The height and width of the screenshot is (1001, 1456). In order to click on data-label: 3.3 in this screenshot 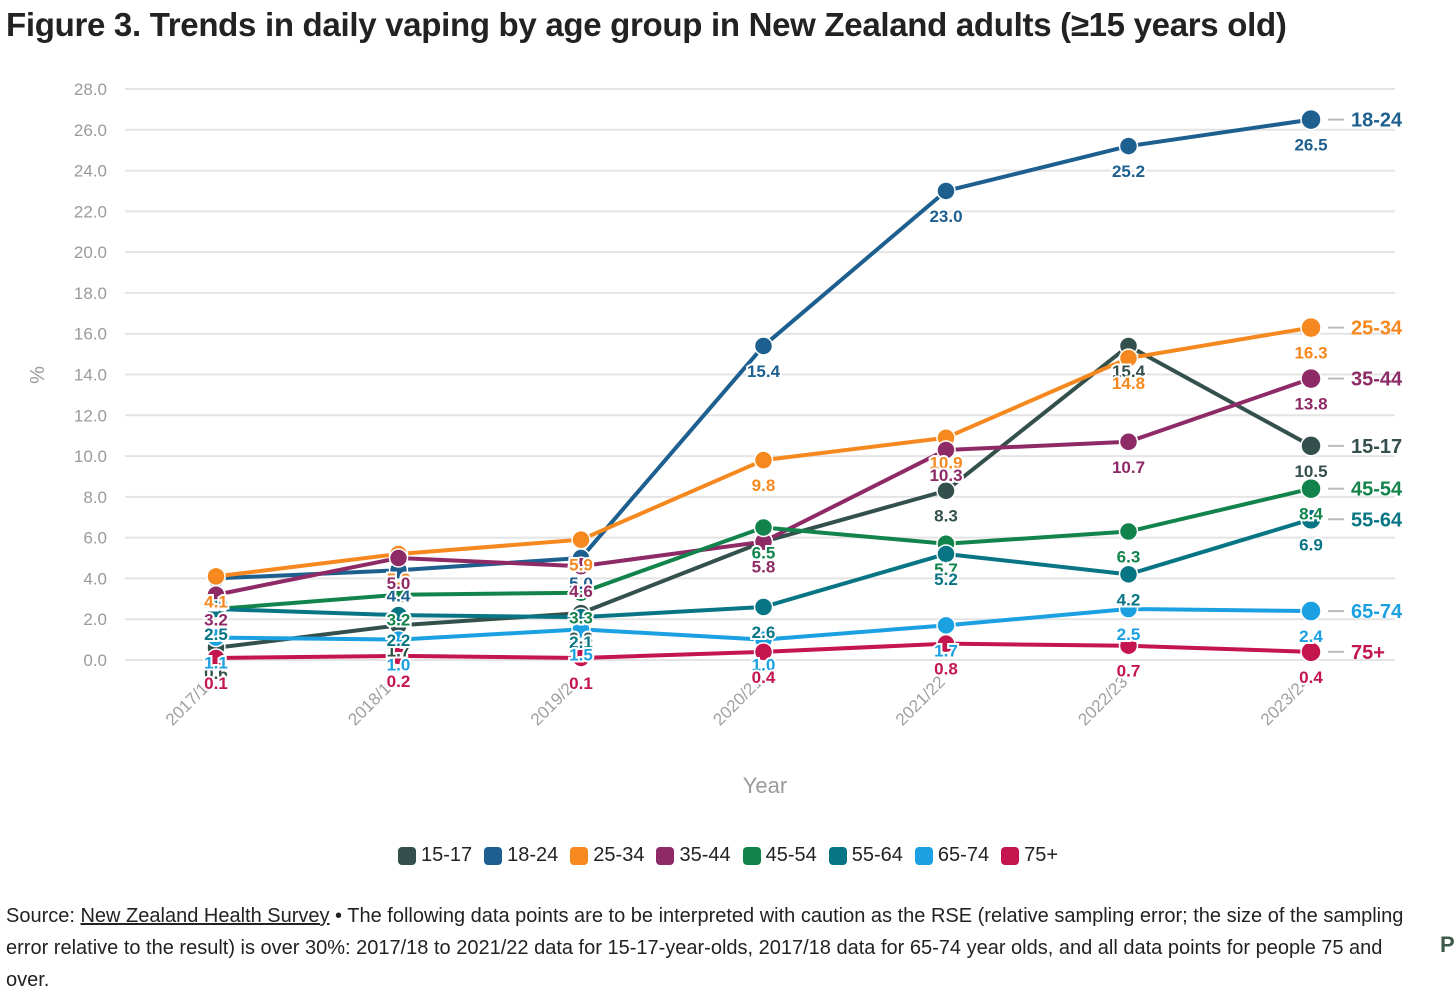, I will do `click(581, 618)`.